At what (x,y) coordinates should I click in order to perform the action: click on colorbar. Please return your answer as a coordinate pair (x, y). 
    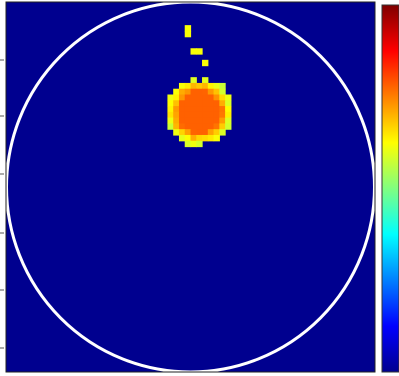
    Looking at the image, I should click on (390, 188).